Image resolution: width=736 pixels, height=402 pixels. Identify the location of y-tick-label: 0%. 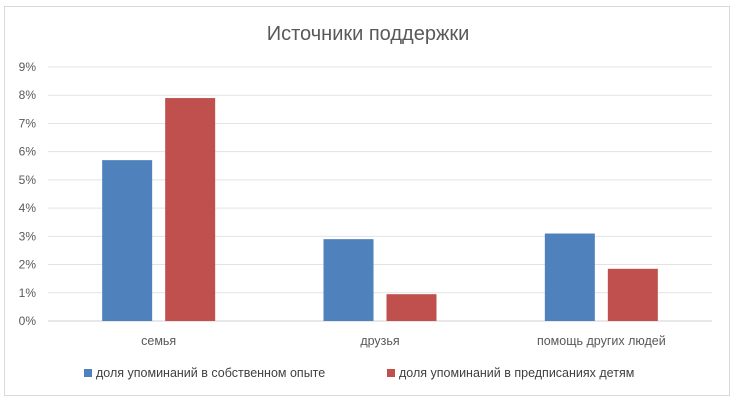
(28, 321).